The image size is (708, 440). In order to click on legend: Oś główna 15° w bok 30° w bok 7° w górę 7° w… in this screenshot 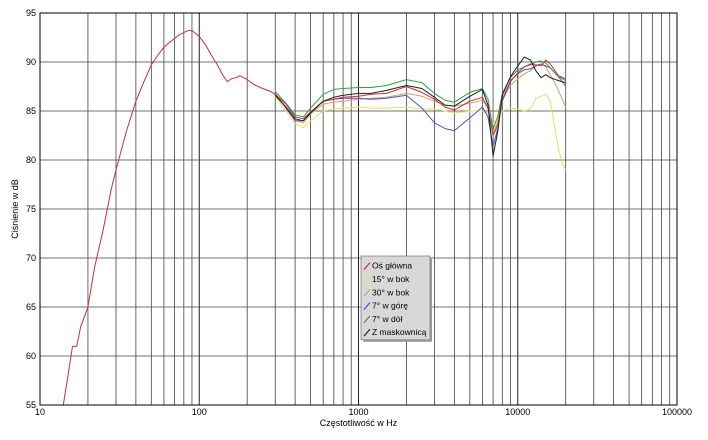, I will do `click(396, 298)`.